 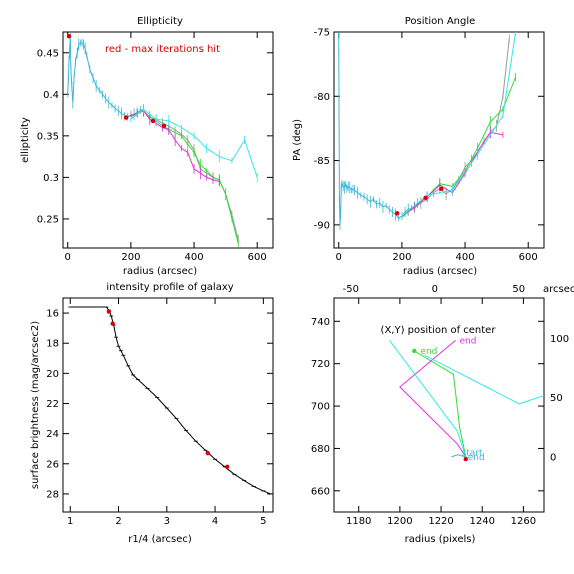 What do you see at coordinates (322, 33) in the screenshot?
I see `y-tick-label: -75` at bounding box center [322, 33].